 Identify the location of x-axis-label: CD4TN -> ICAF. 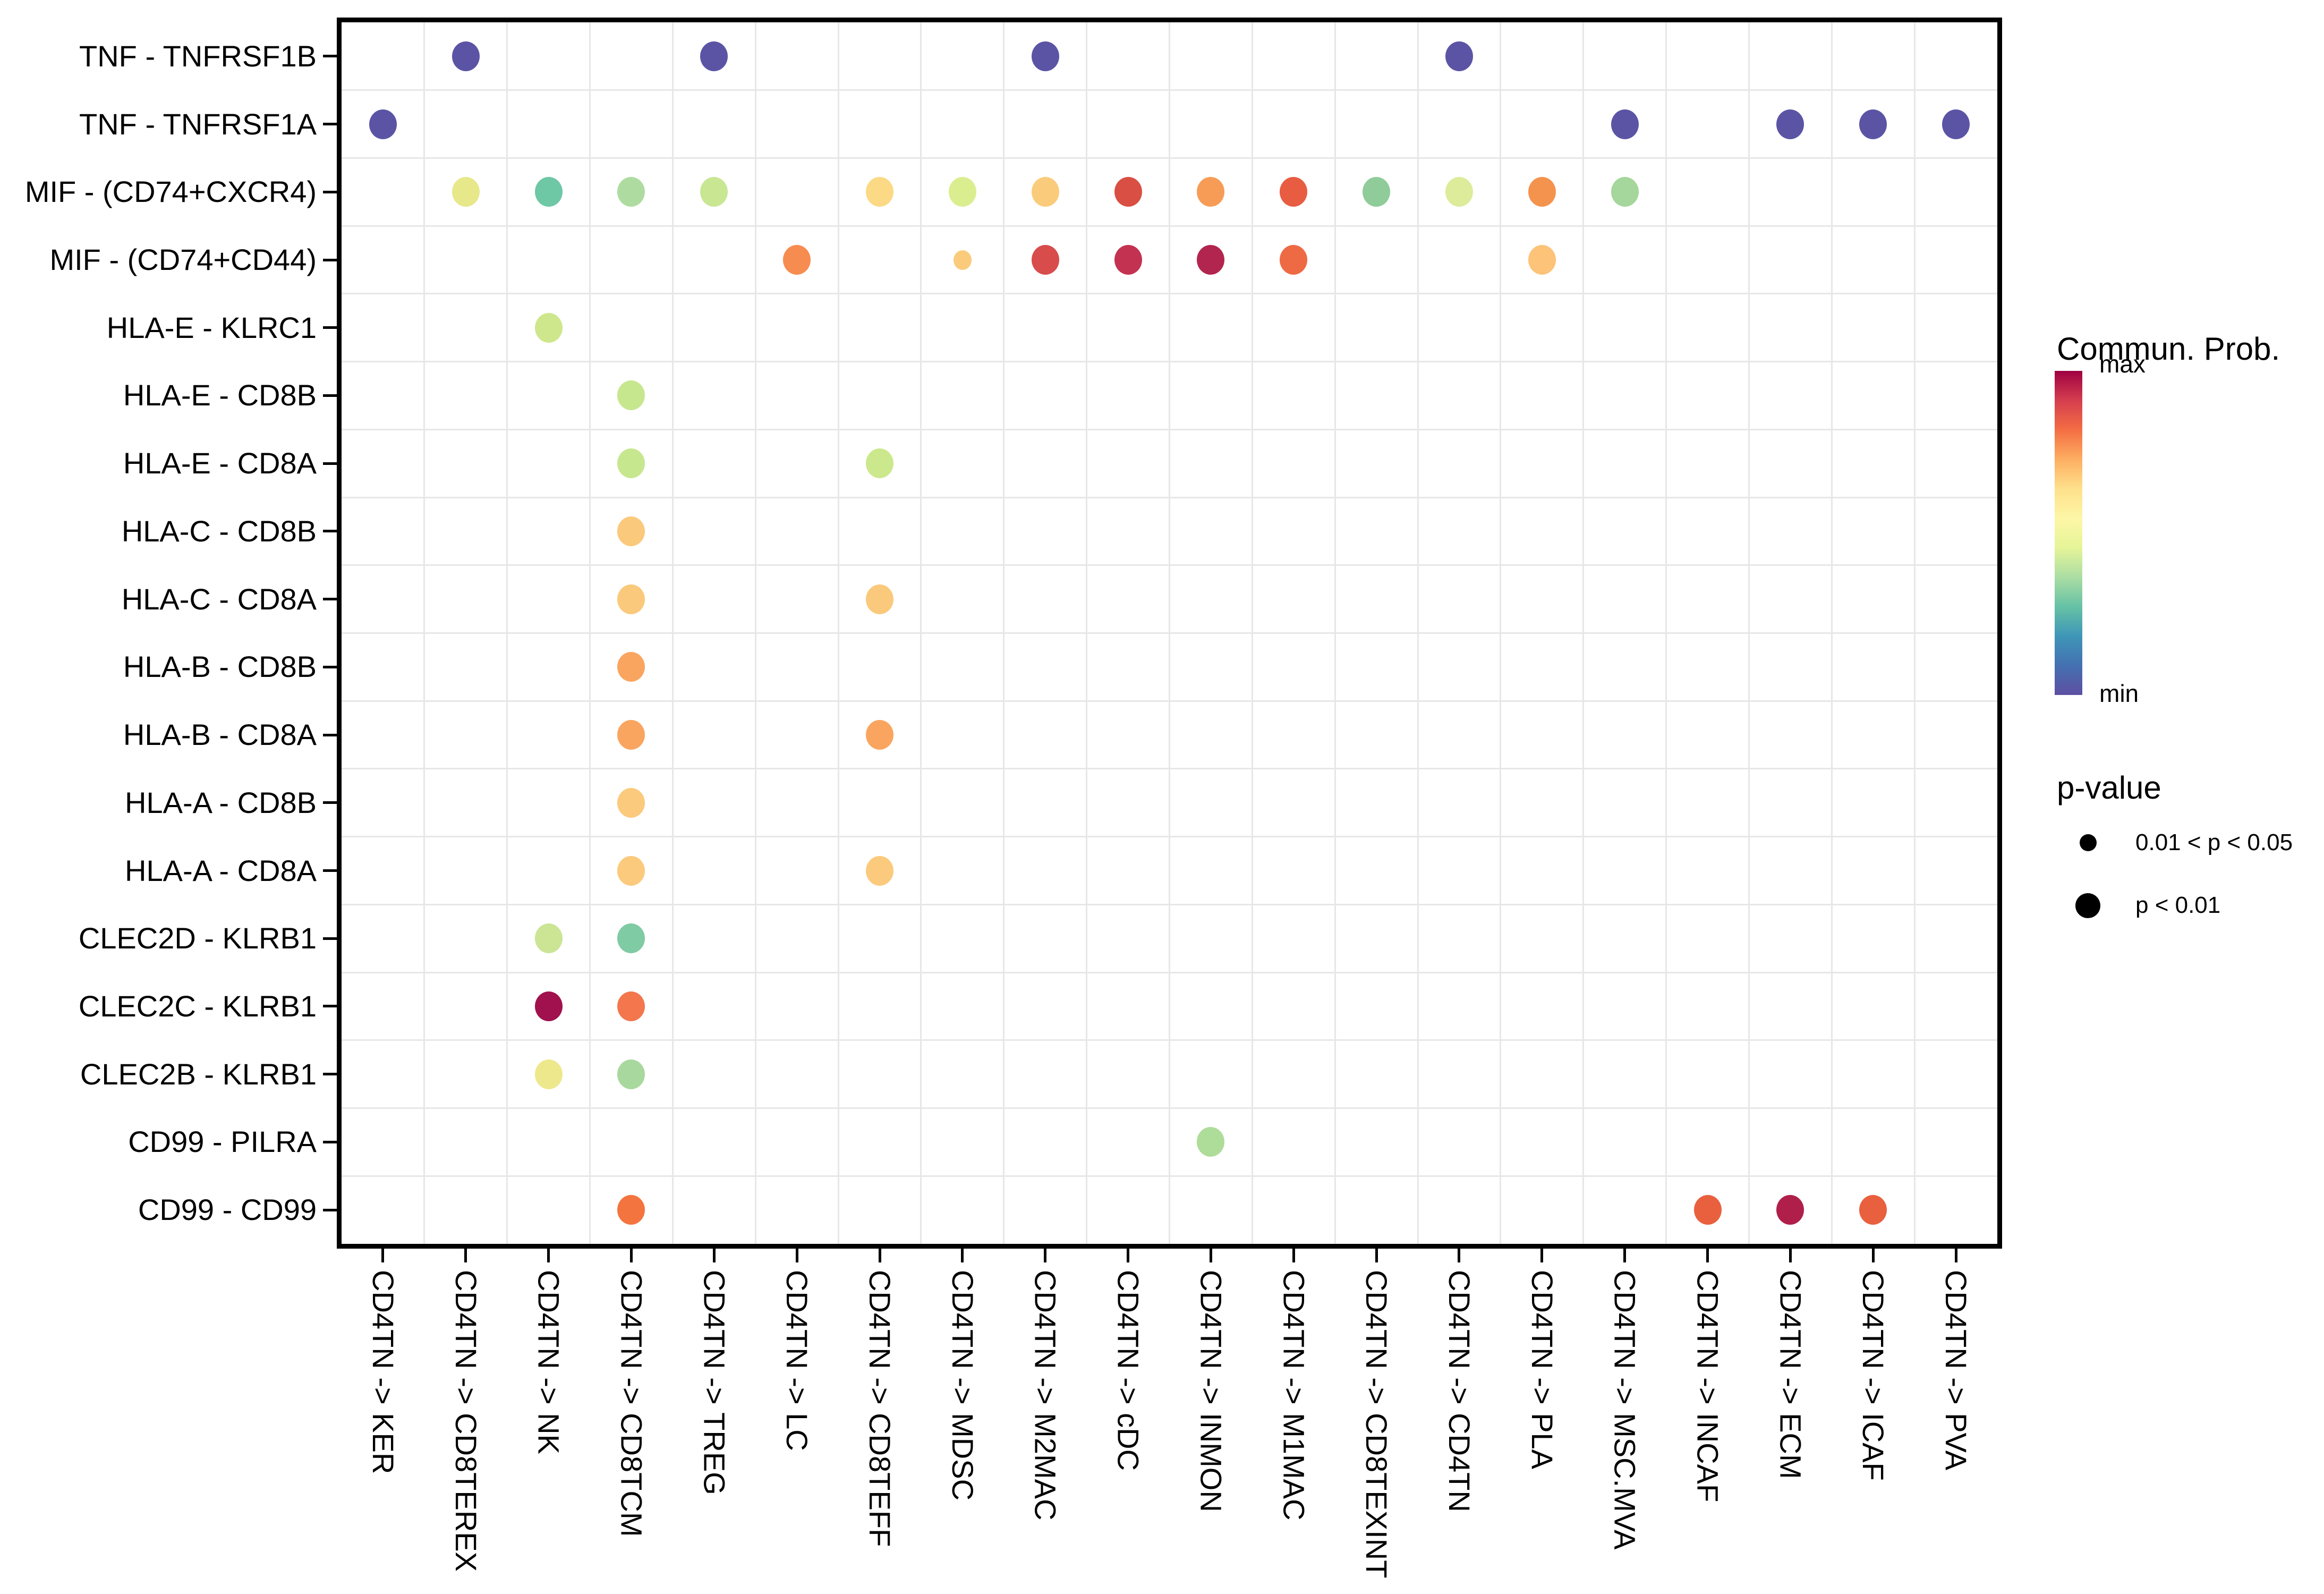
(1874, 1375).